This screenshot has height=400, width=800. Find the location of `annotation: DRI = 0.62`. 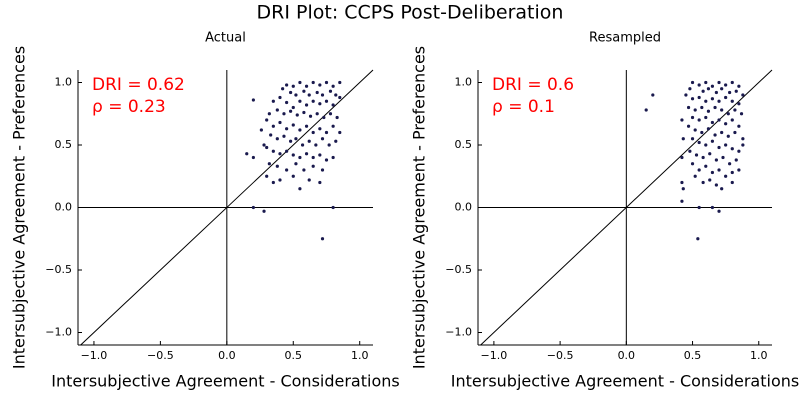

annotation: DRI = 0.62 is located at coordinates (138, 85).